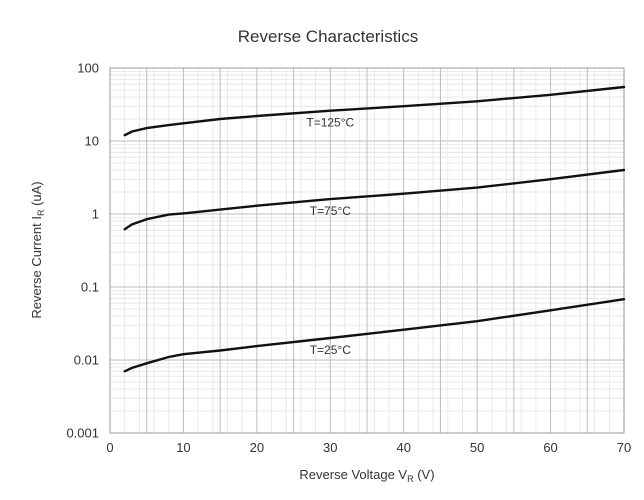 The height and width of the screenshot is (500, 644). Describe the element at coordinates (257, 447) in the screenshot. I see `x-tick-label: 20` at that location.